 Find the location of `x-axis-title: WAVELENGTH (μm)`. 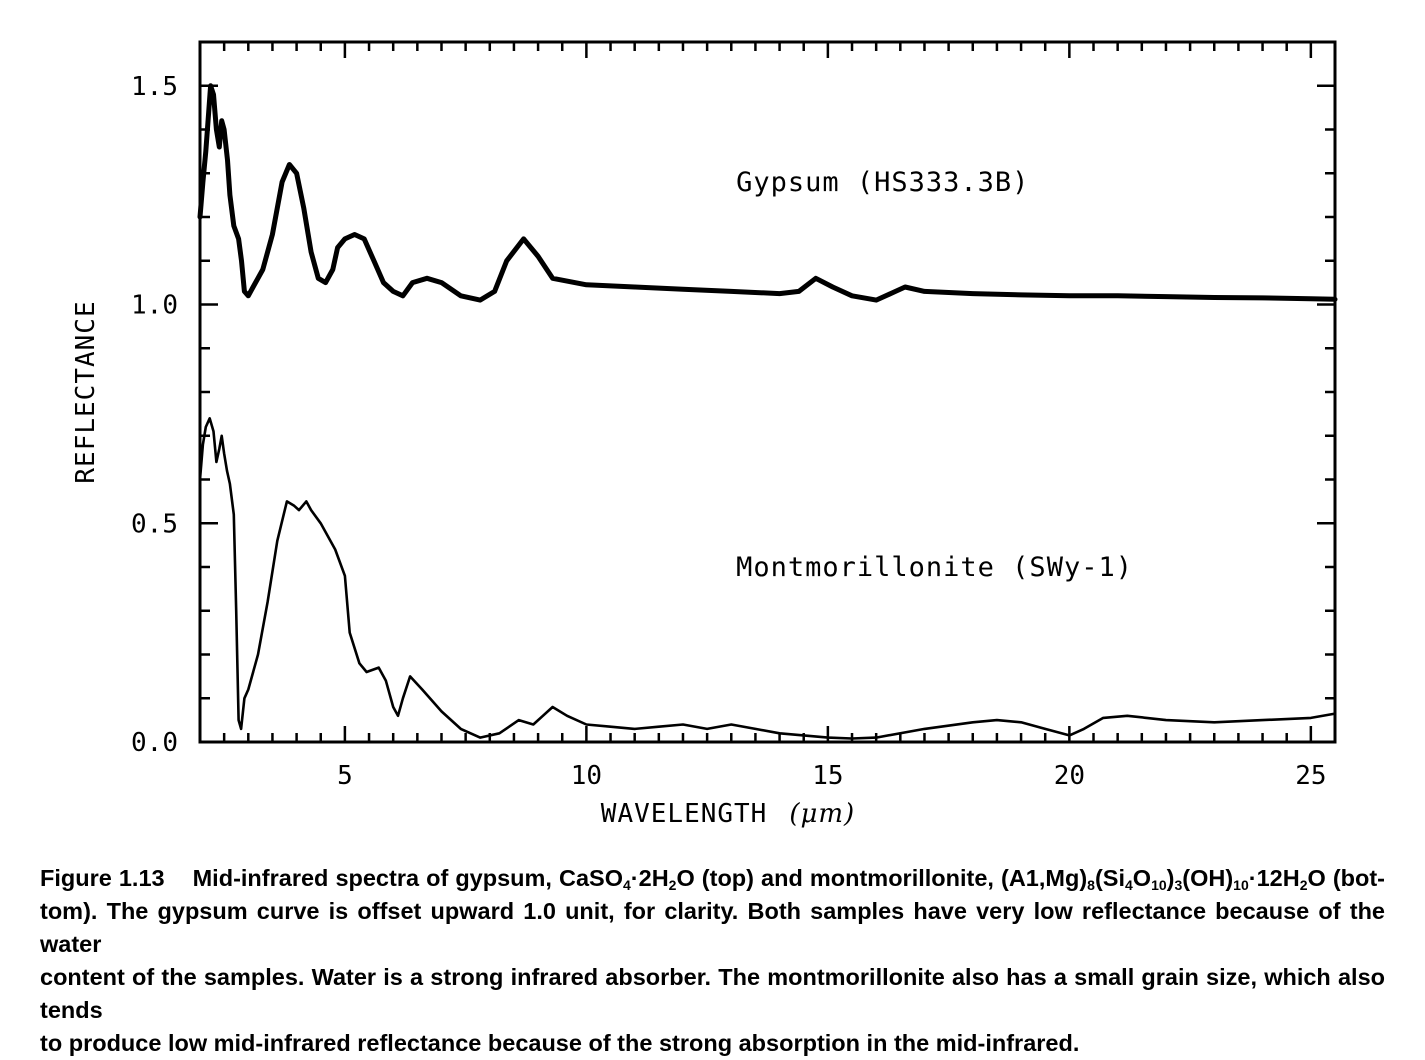

x-axis-title: WAVELENGTH (μm) is located at coordinates (728, 814).